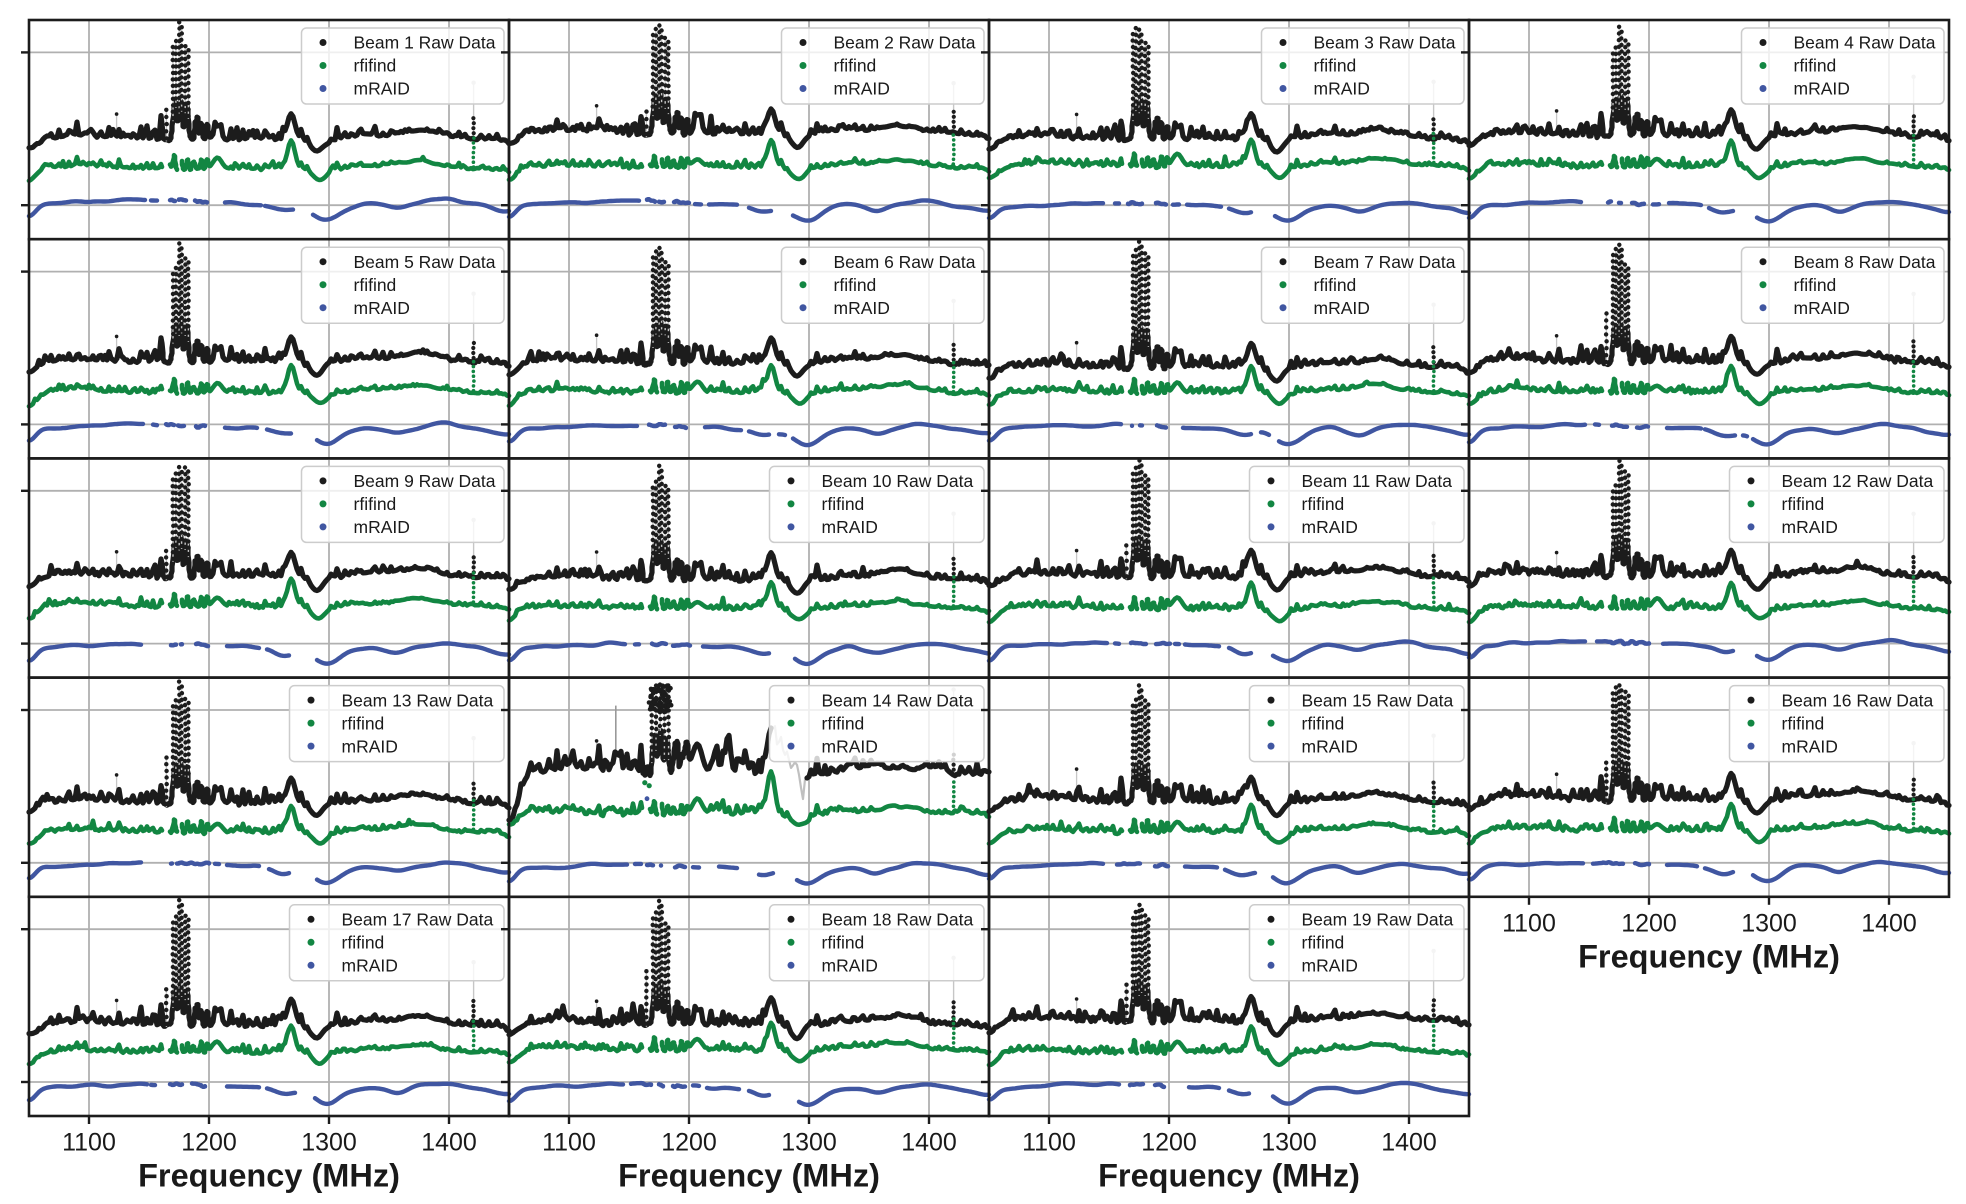  What do you see at coordinates (1378, 920) in the screenshot?
I see `svg-text: Beam 19 Raw Data` at bounding box center [1378, 920].